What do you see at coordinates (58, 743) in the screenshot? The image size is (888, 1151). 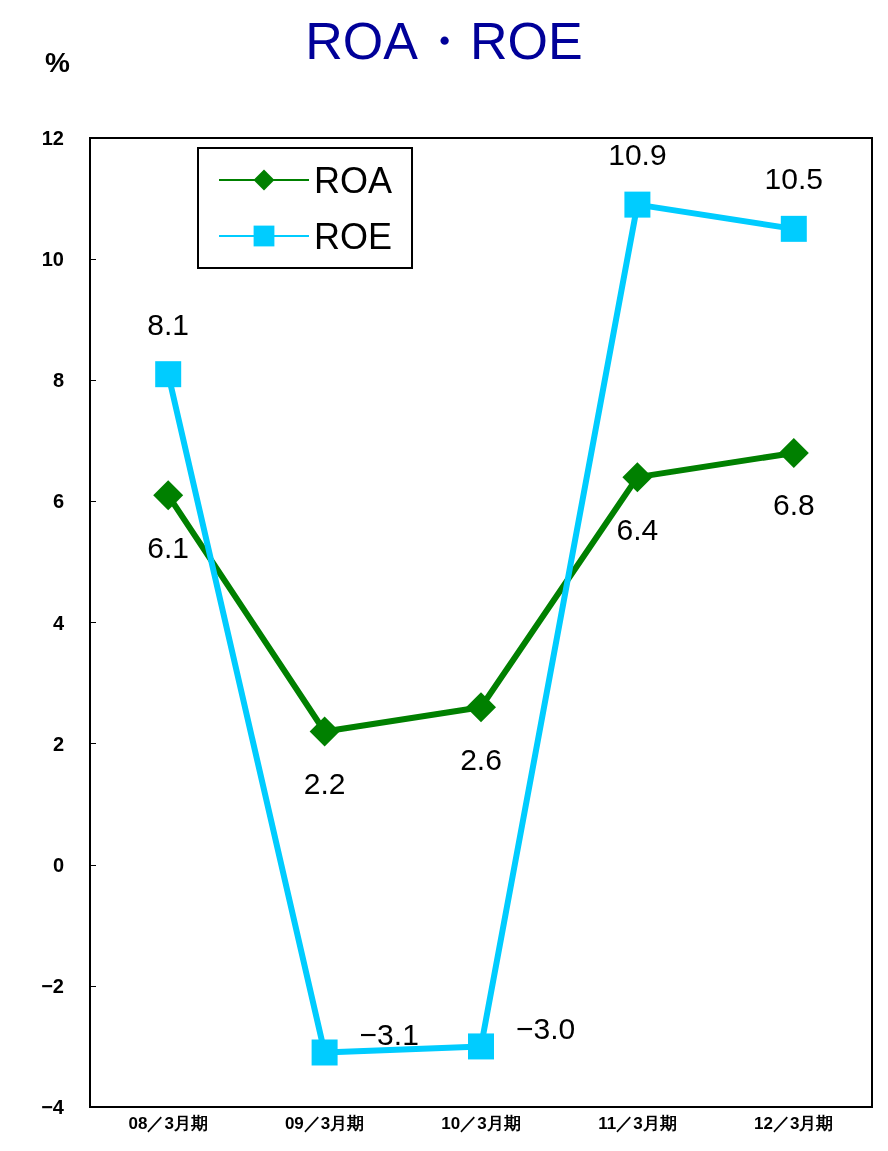 I see `y-tick-label: 2` at bounding box center [58, 743].